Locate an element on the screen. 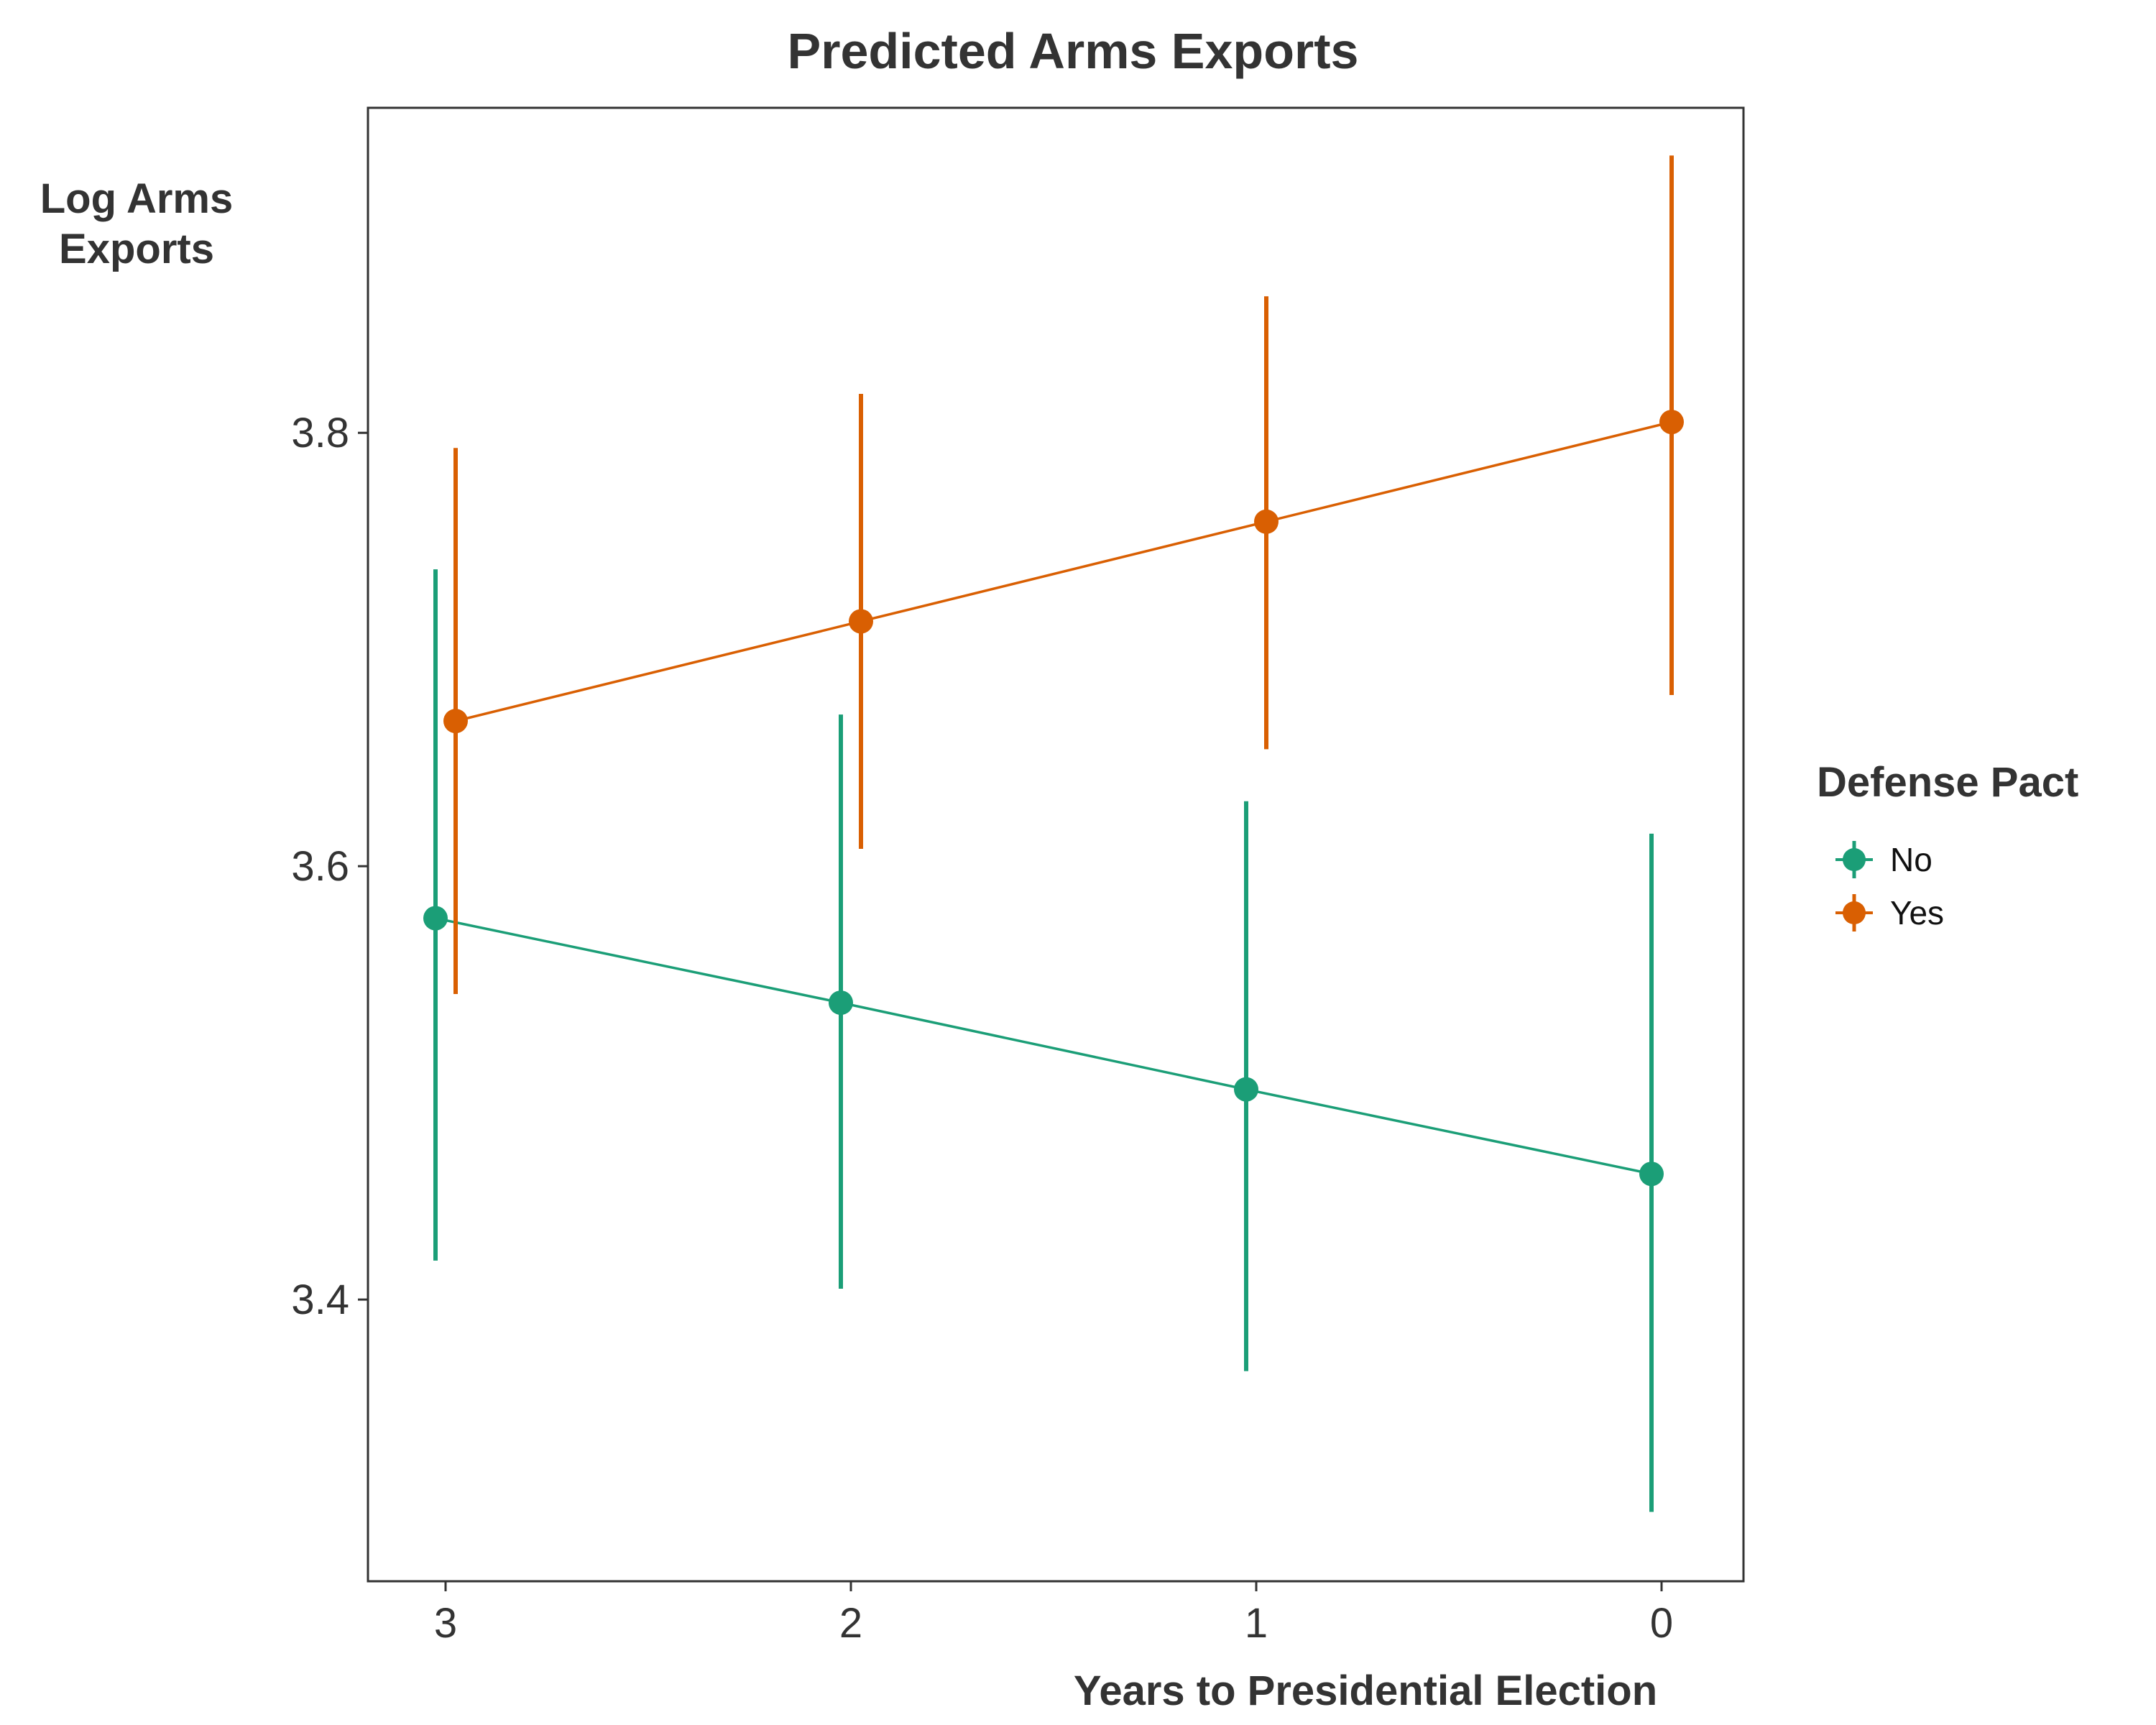 This screenshot has width=2156, height=1725. legend-title: Defense Pact is located at coordinates (1947, 782).